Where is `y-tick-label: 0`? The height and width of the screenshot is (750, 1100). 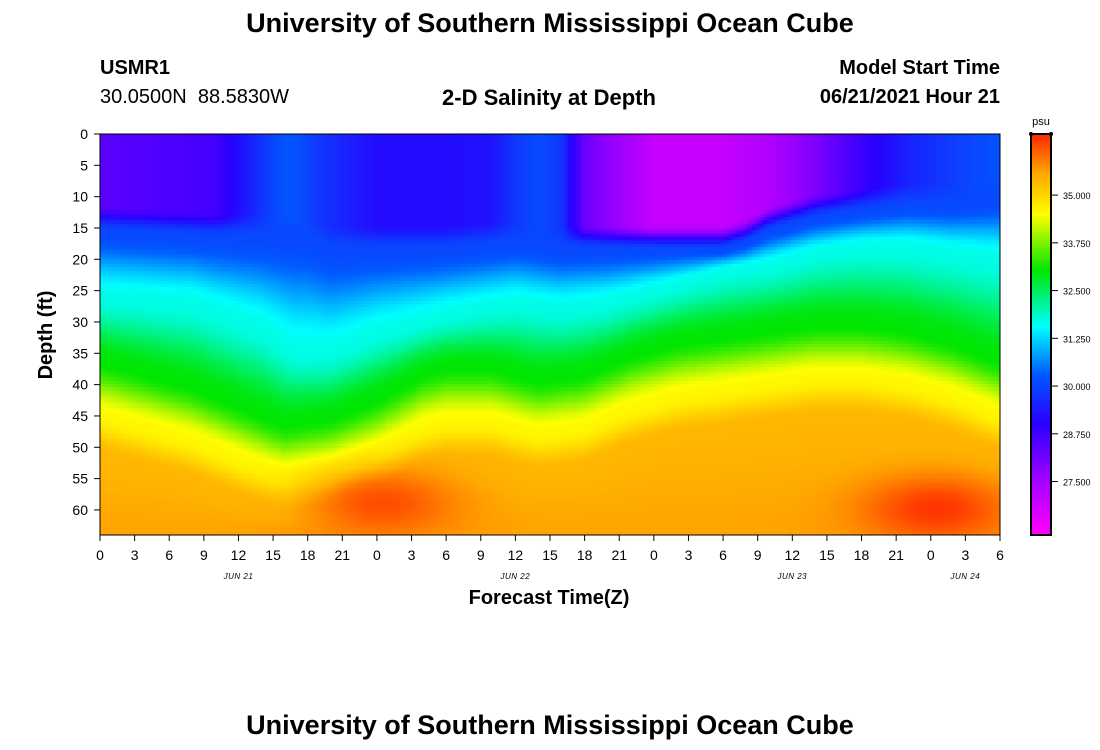
y-tick-label: 0 is located at coordinates (84, 134).